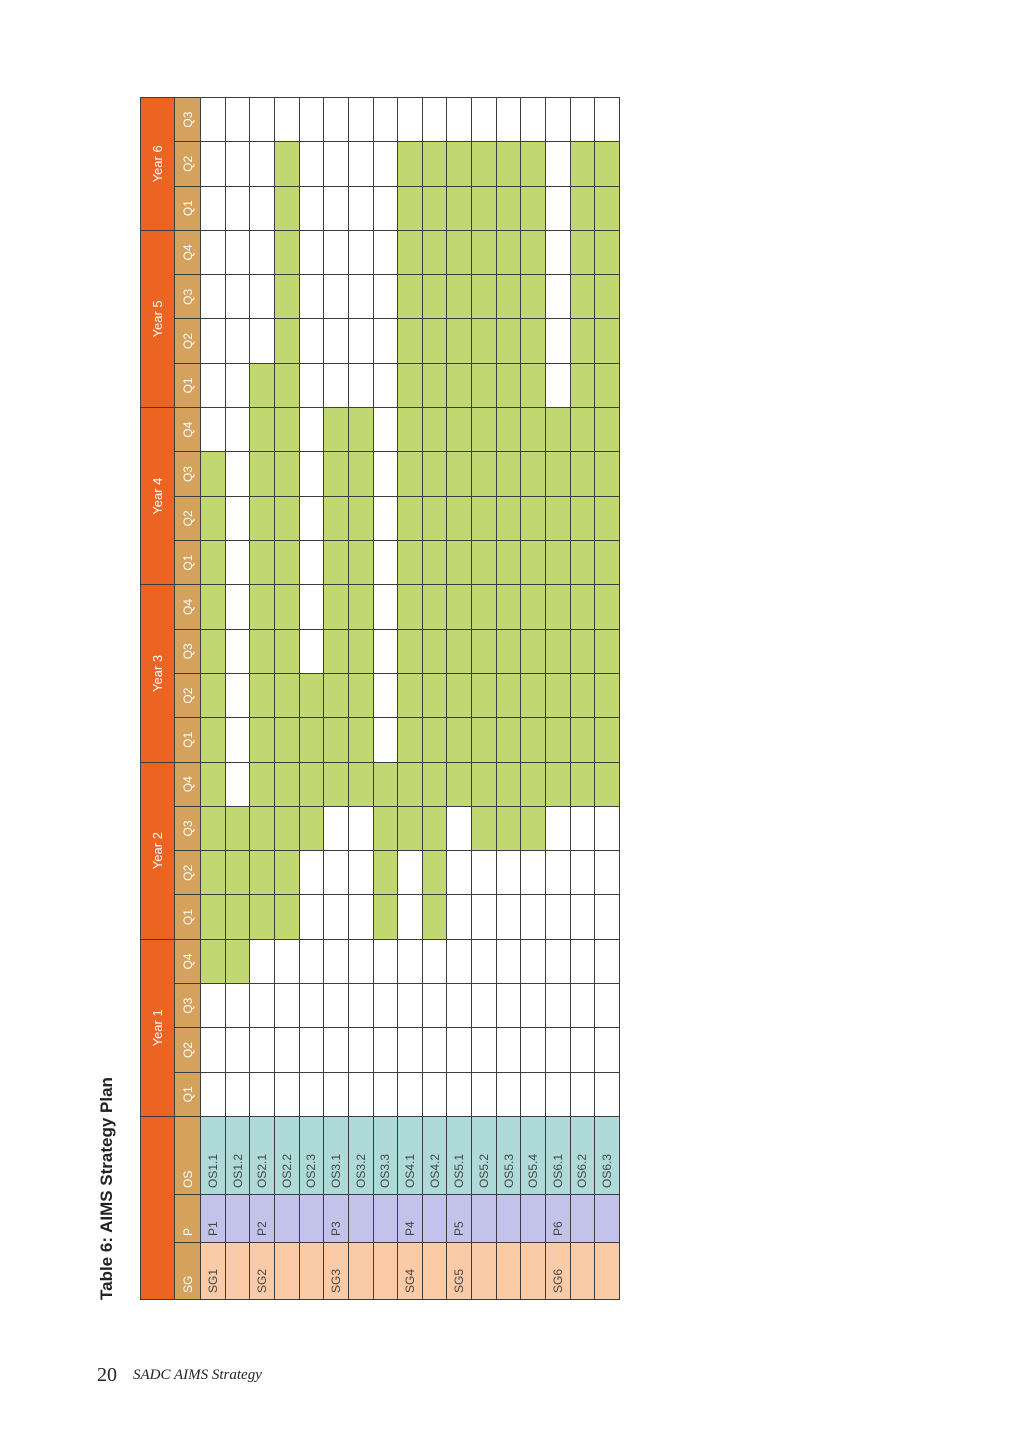  Describe the element at coordinates (213, 698) in the screenshot. I see `table-row: SG1 P1 OS1.1` at that location.